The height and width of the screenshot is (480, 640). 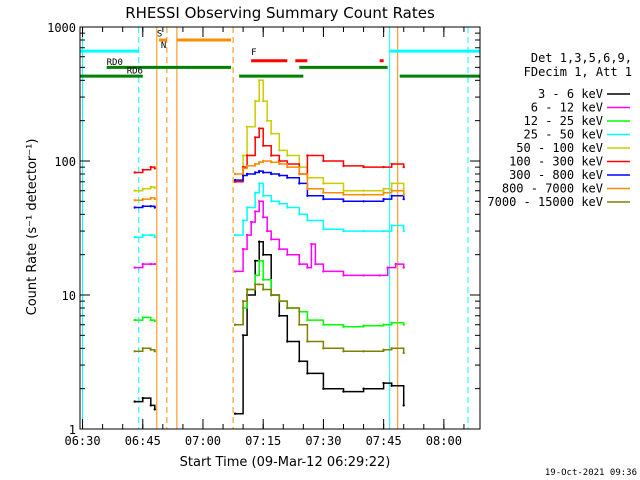 I want to click on legend-header-line-1: Det 1,3,5,6,9,, so click(x=581, y=58).